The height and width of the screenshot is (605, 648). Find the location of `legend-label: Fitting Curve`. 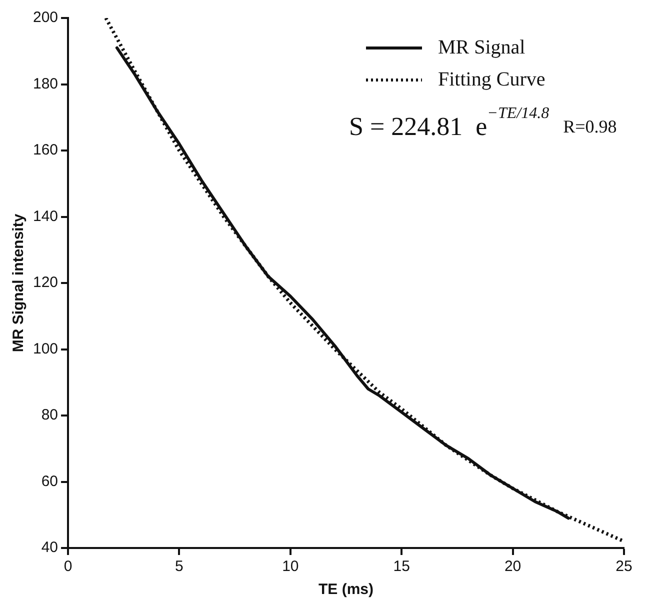

legend-label: Fitting Curve is located at coordinates (492, 79).